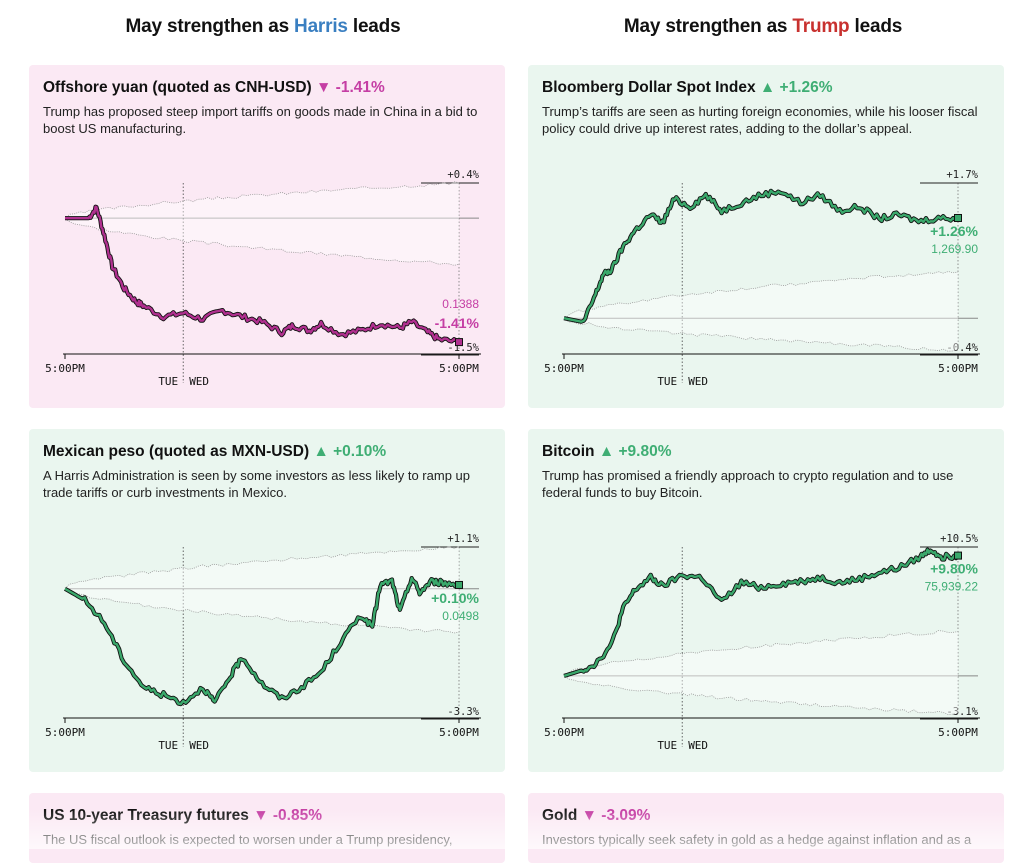 This screenshot has width=1024, height=863. Describe the element at coordinates (457, 323) in the screenshot. I see `end-change-label: -1.41%` at that location.